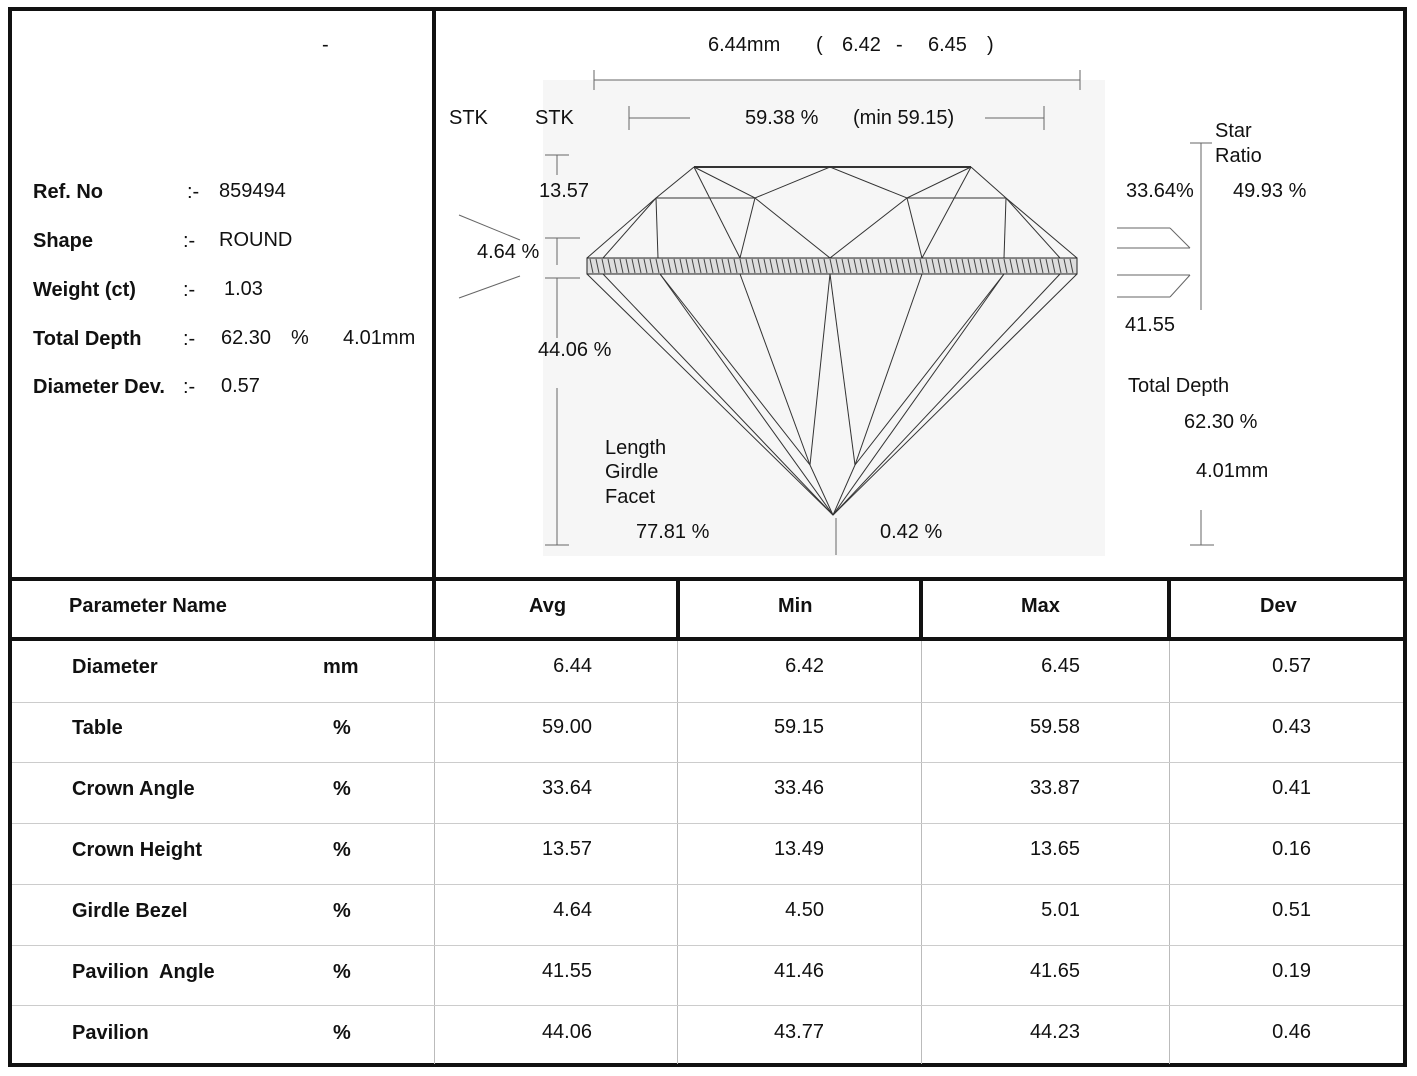  What do you see at coordinates (572, 910) in the screenshot?
I see `row-avg: 4.64` at bounding box center [572, 910].